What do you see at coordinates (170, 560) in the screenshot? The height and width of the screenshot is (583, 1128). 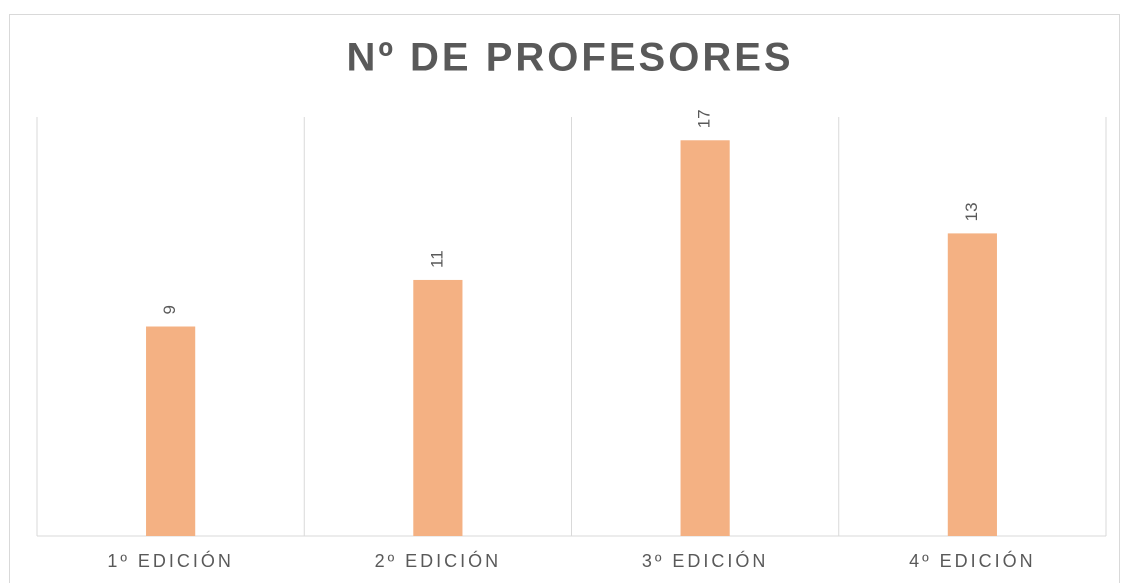 I see `x-tick-label: 1º EDICIÓN` at bounding box center [170, 560].